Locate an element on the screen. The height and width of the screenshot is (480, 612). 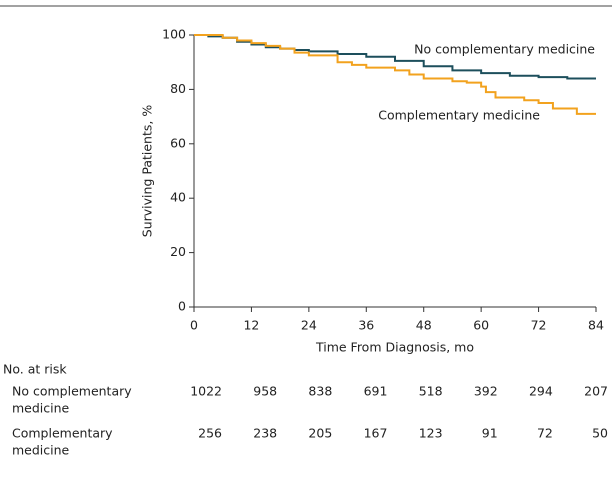
x-tick-label: 24 is located at coordinates (309, 325).